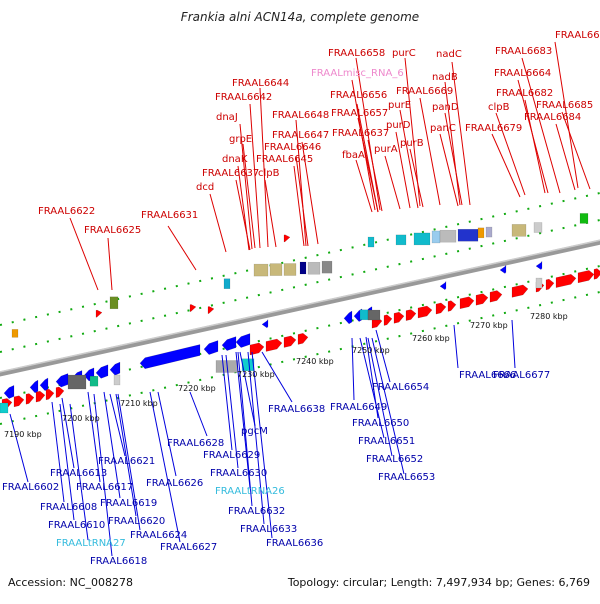  What do you see at coordinates (489, 325) in the screenshot?
I see `scale-label: 7270 kbp` at bounding box center [489, 325].